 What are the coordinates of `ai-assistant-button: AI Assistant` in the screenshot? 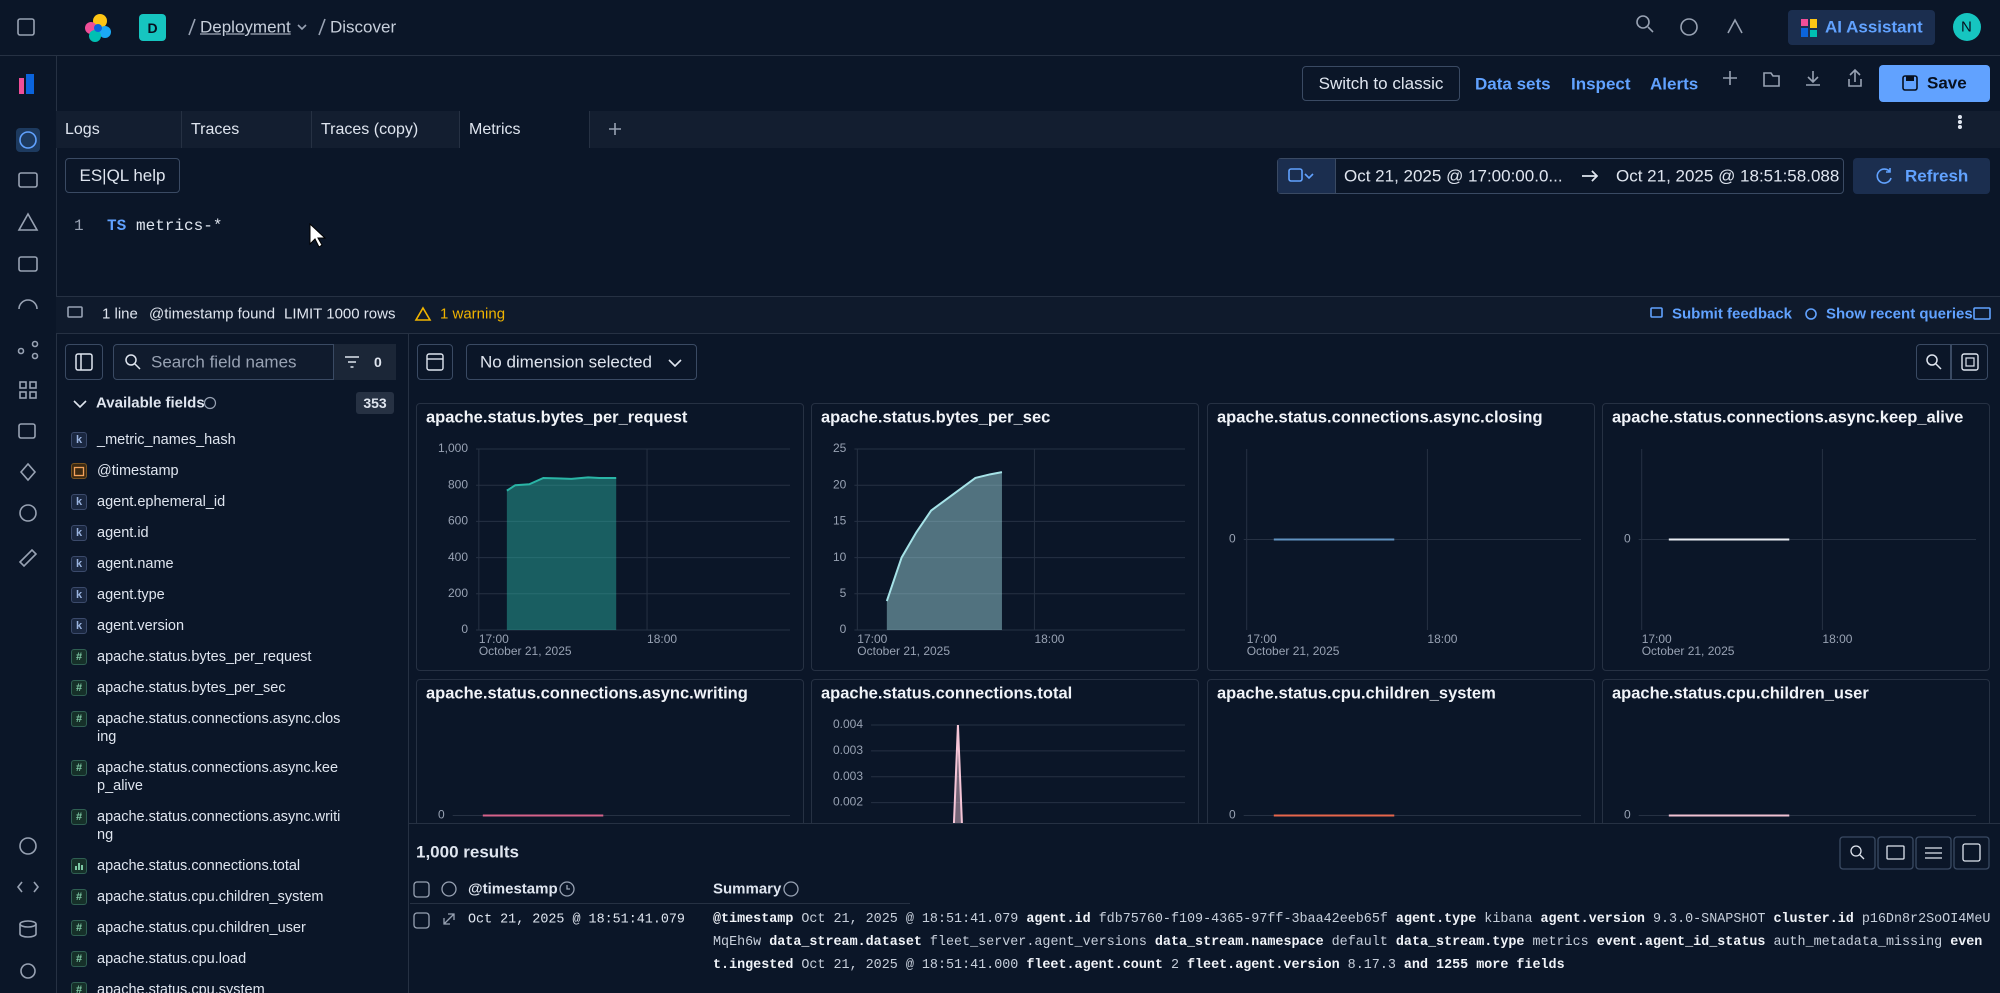 It's located at (1861, 27).